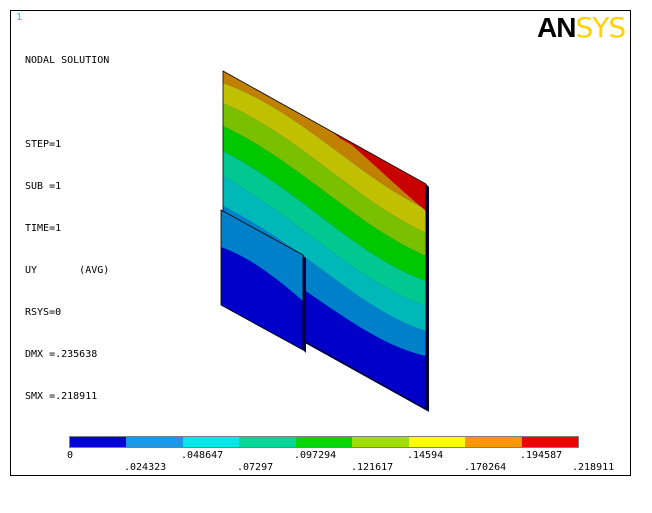 Image resolution: width=652 pixels, height=513 pixels. What do you see at coordinates (43, 228) in the screenshot?
I see `info-time: TIME=1` at bounding box center [43, 228].